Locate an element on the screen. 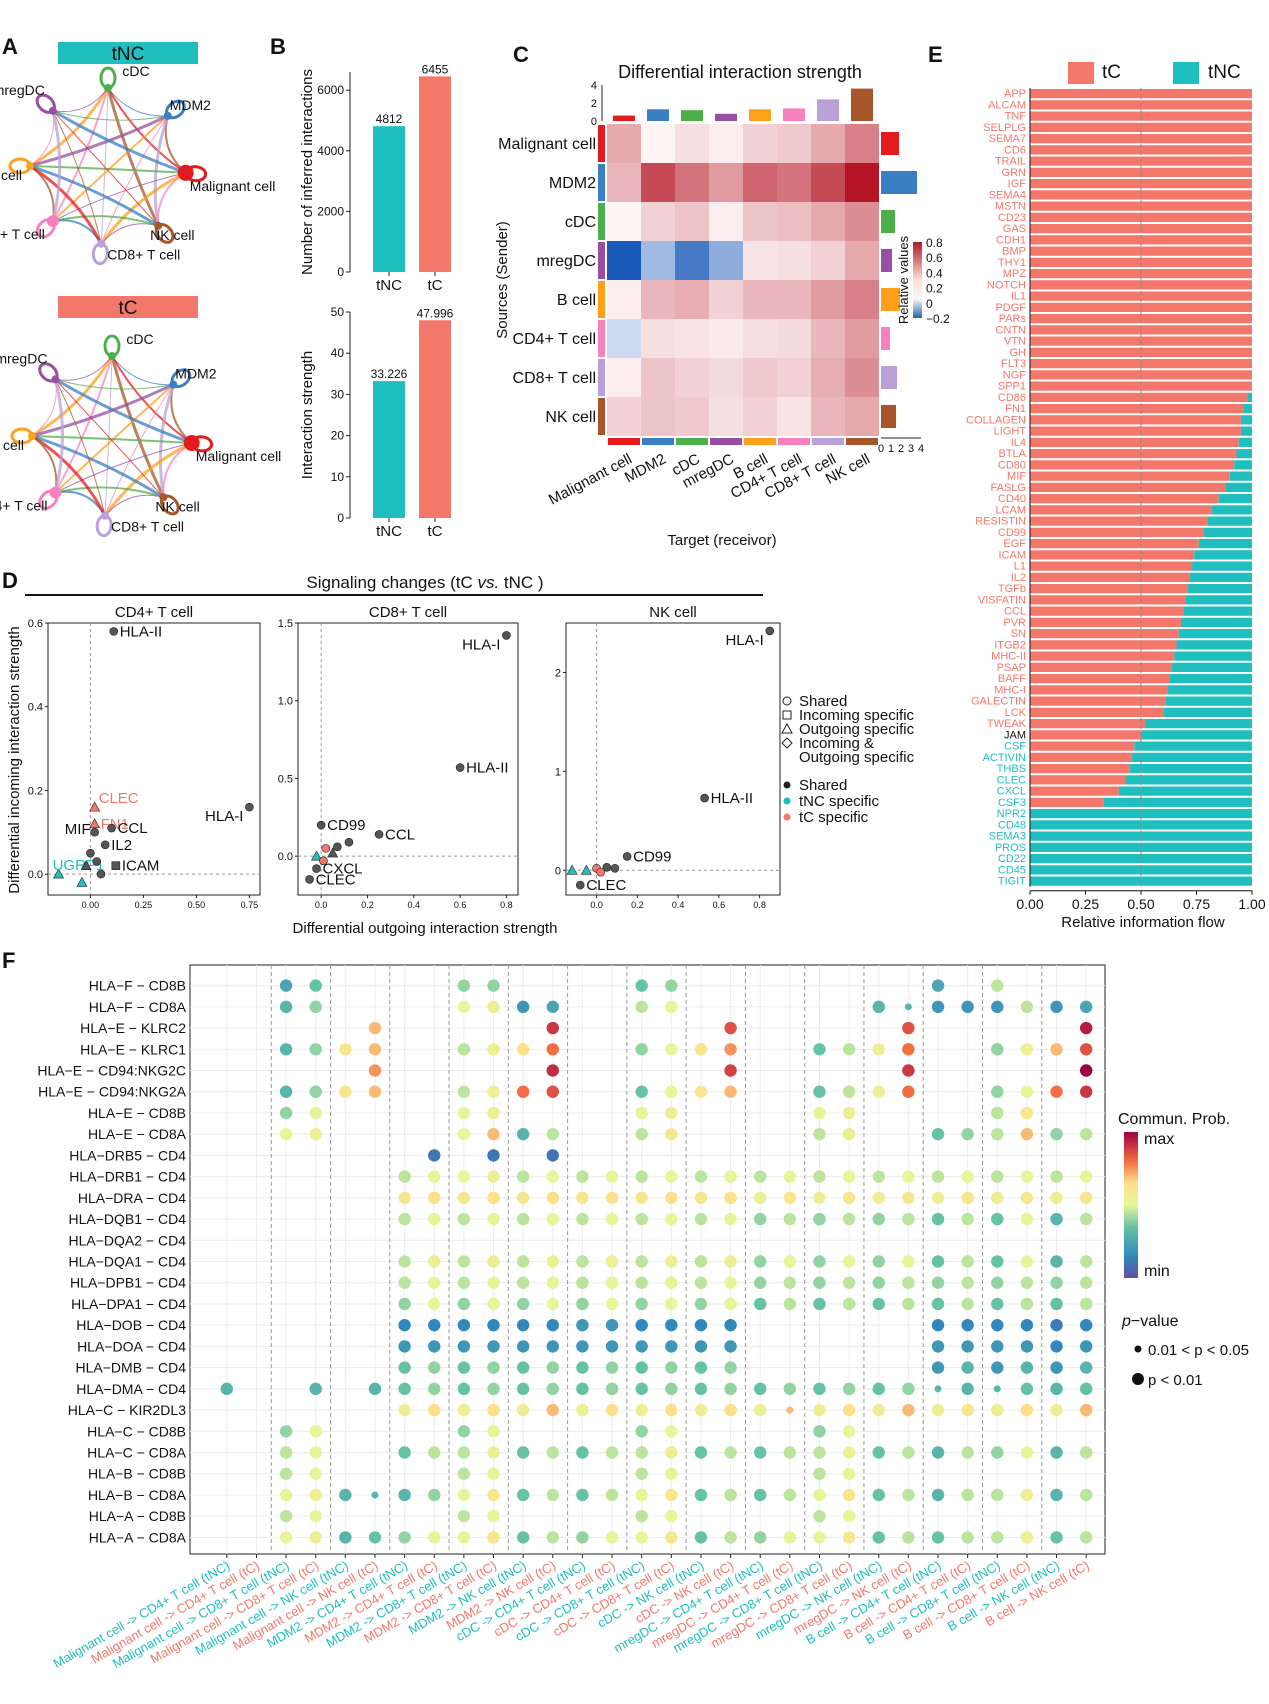  pathway-label: FASLG is located at coordinates (1008, 488).